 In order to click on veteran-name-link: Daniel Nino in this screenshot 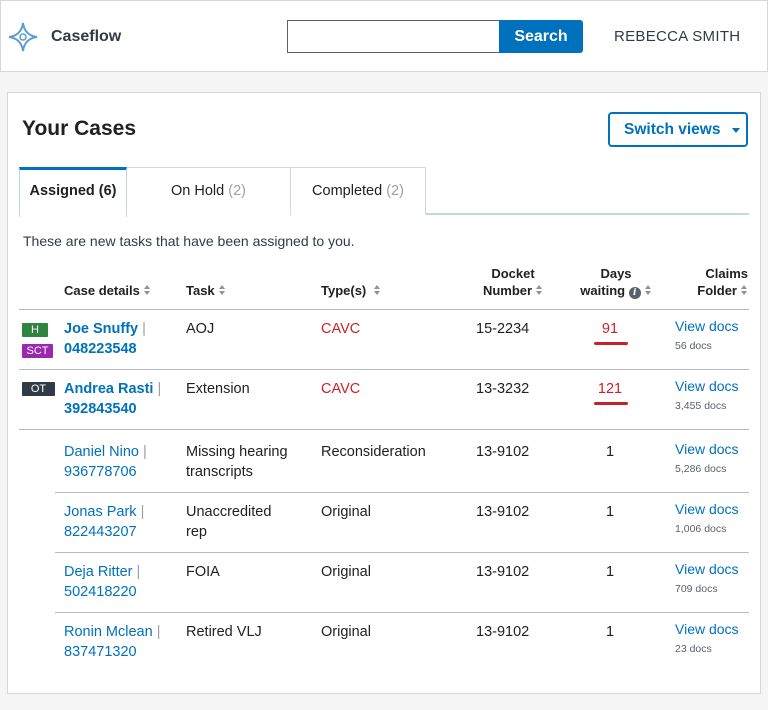, I will do `click(101, 452)`.